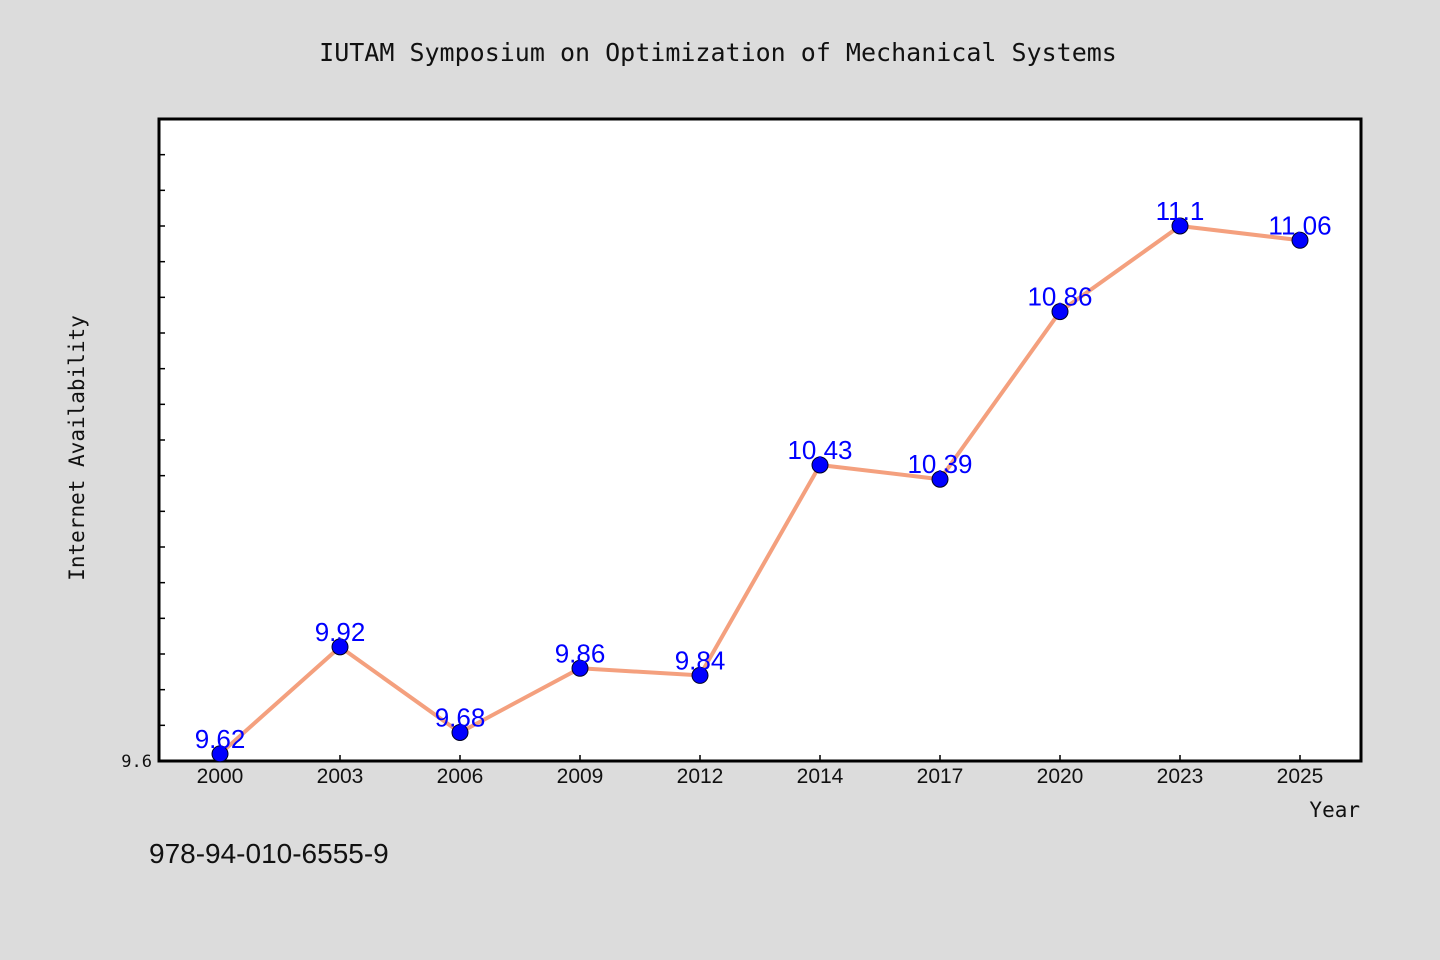  Describe the element at coordinates (940, 776) in the screenshot. I see `x-tick-label: 2017` at that location.